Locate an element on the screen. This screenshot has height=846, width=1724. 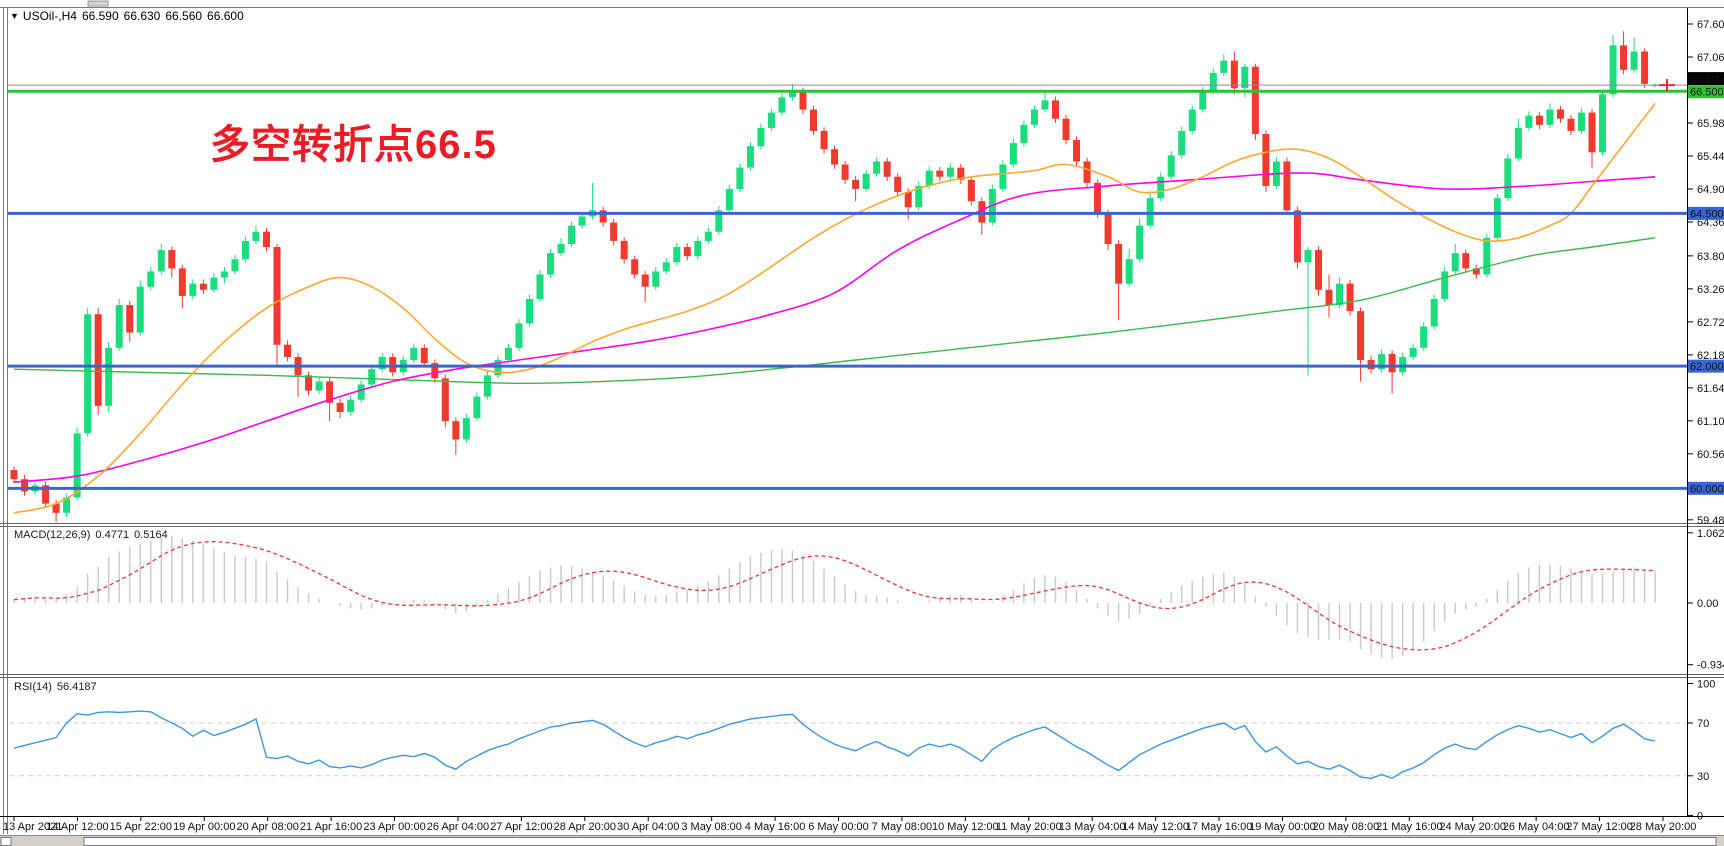
svg-text: 11 May 20:00 is located at coordinates (1029, 827).